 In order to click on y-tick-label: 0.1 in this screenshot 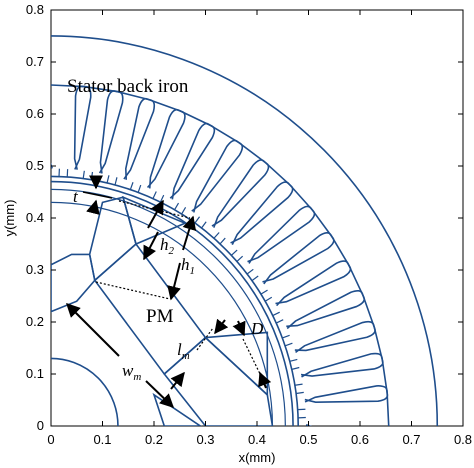, I will do `click(35, 373)`.